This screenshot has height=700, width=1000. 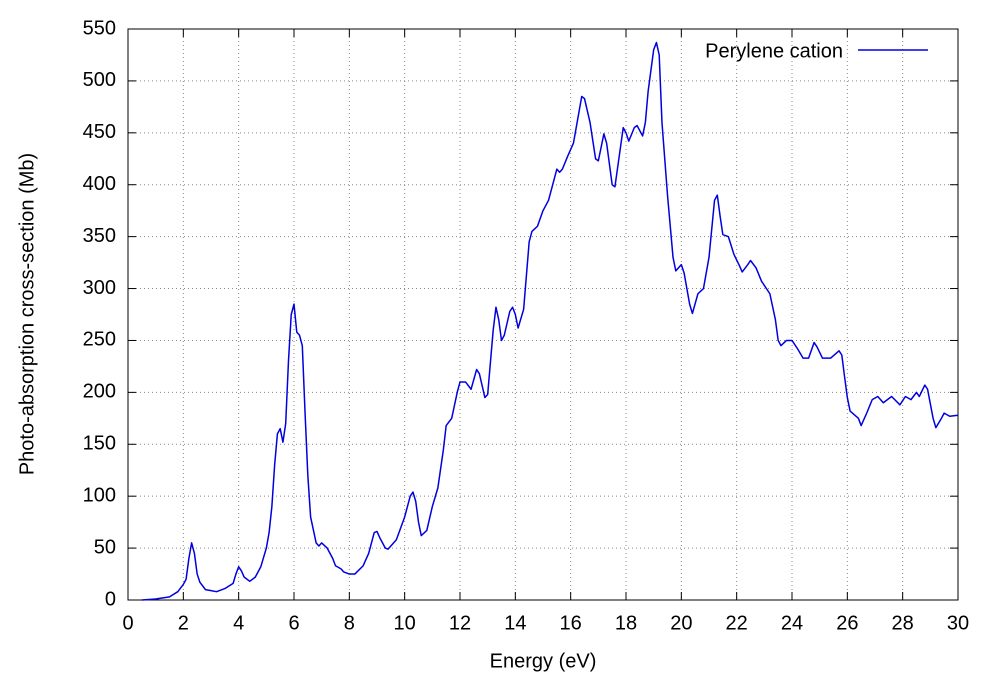 What do you see at coordinates (127, 623) in the screenshot?
I see `x-tick-label: 0` at bounding box center [127, 623].